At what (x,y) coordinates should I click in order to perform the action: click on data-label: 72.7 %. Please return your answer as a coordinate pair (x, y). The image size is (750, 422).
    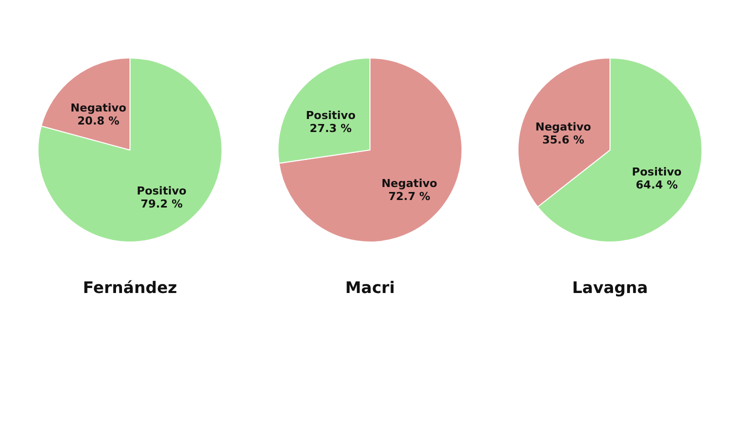
    Looking at the image, I should click on (409, 197).